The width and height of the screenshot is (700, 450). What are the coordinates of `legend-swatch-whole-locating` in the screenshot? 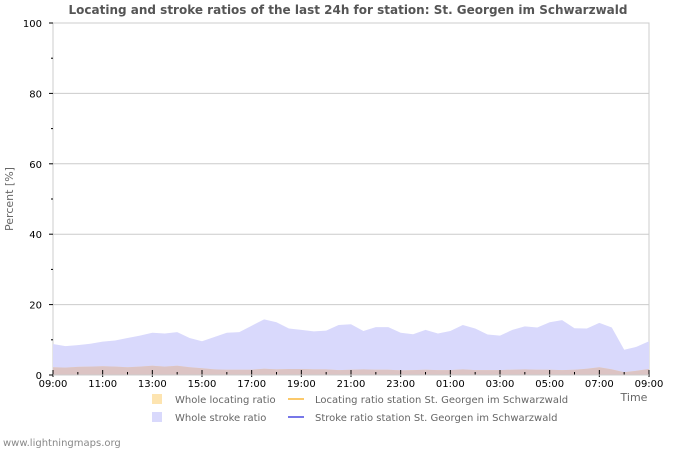 It's located at (157, 399).